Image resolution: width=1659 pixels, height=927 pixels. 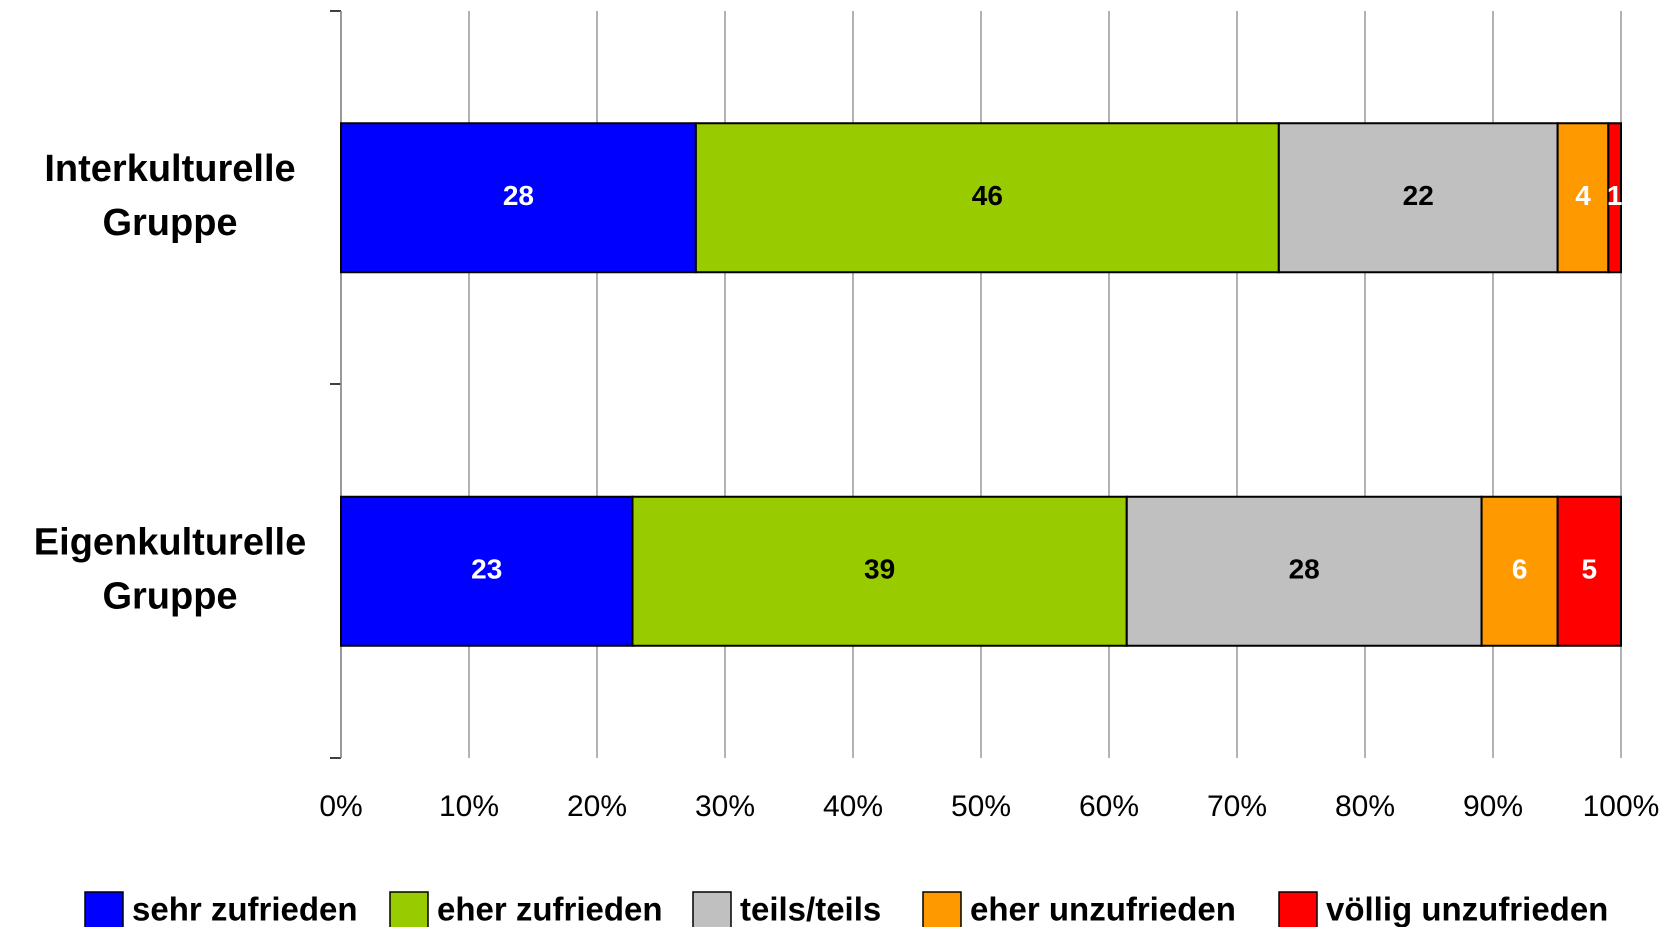 I want to click on x-tick-label: 50%, so click(x=981, y=806).